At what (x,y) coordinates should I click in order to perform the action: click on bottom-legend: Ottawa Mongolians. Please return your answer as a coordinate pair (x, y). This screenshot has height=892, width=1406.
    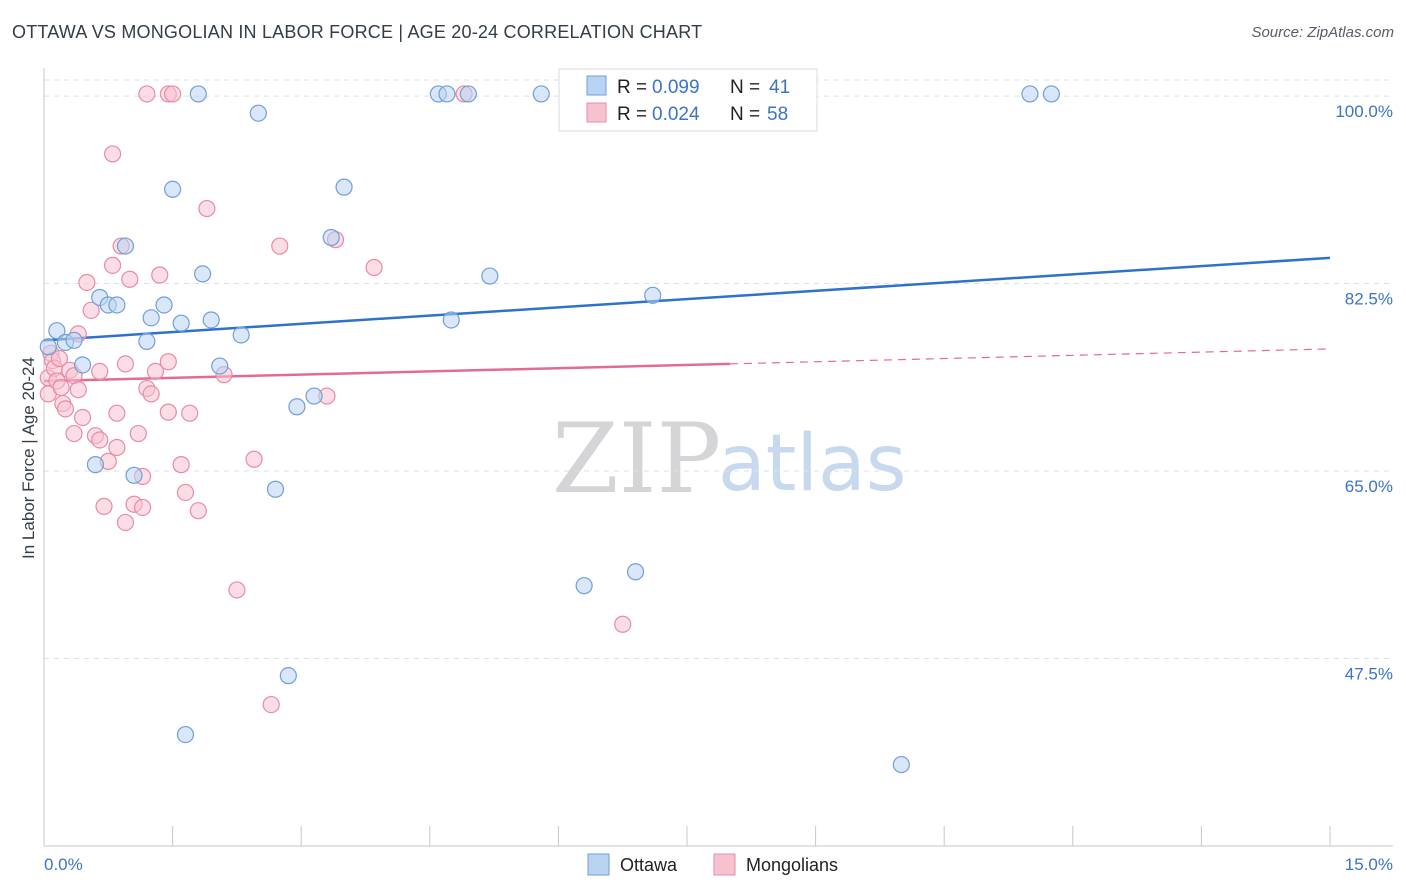
    Looking at the image, I should click on (712, 864).